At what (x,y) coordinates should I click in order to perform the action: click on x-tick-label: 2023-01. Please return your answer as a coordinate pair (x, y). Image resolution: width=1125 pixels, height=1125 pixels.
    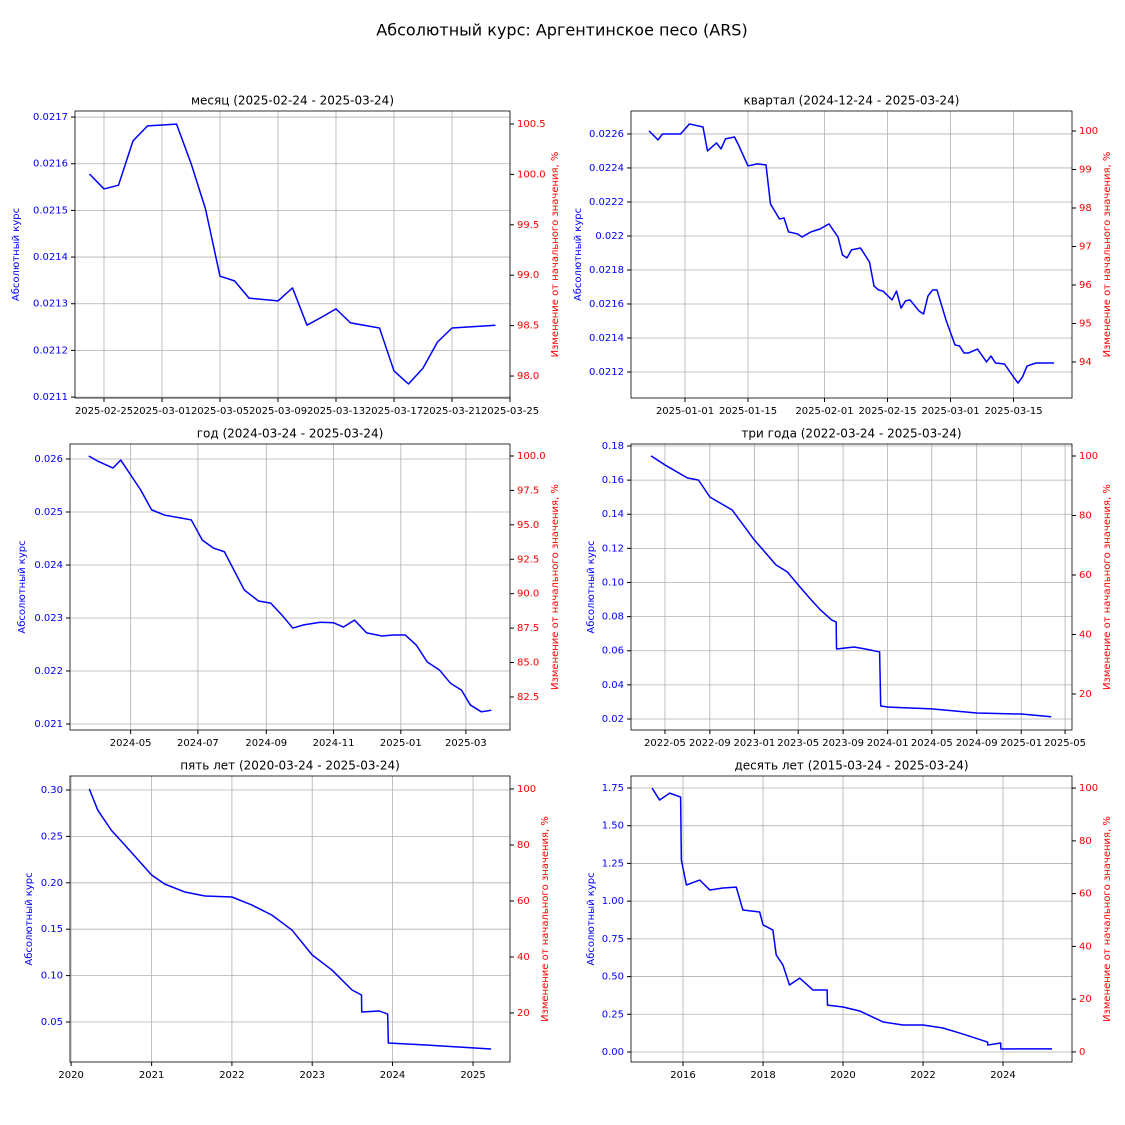
    Looking at the image, I should click on (754, 743).